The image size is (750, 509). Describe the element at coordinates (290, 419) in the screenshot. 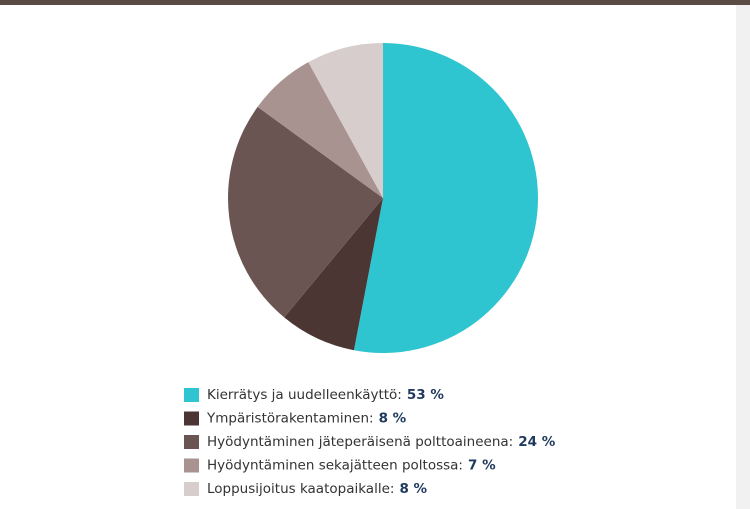

I see `legend-label: Ympäristörakentaminen:` at that location.